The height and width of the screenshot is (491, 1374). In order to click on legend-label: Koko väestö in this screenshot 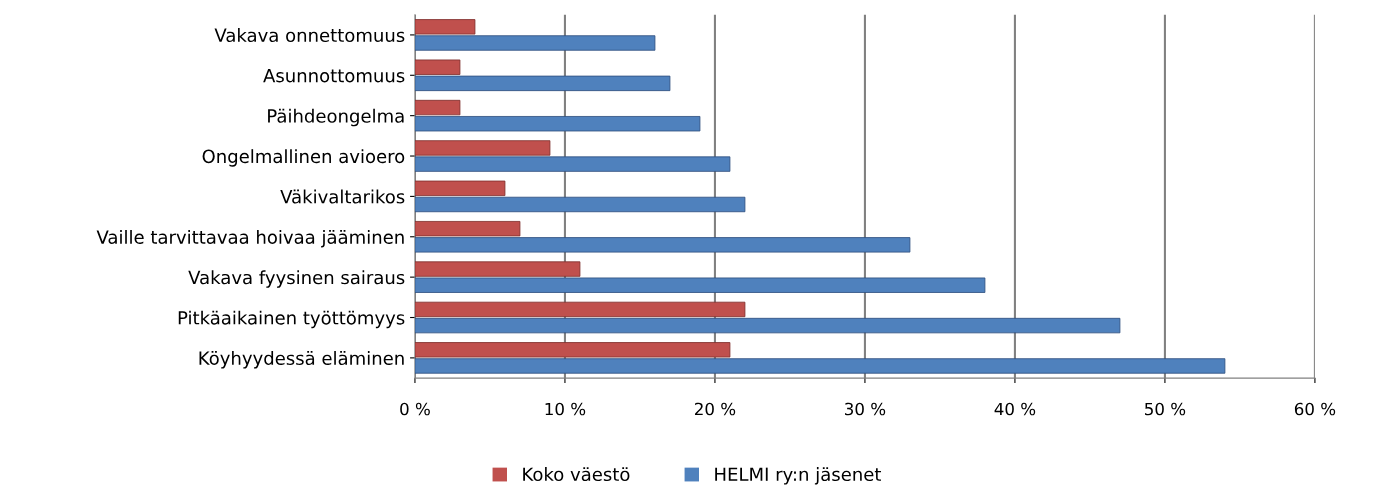, I will do `click(576, 474)`.